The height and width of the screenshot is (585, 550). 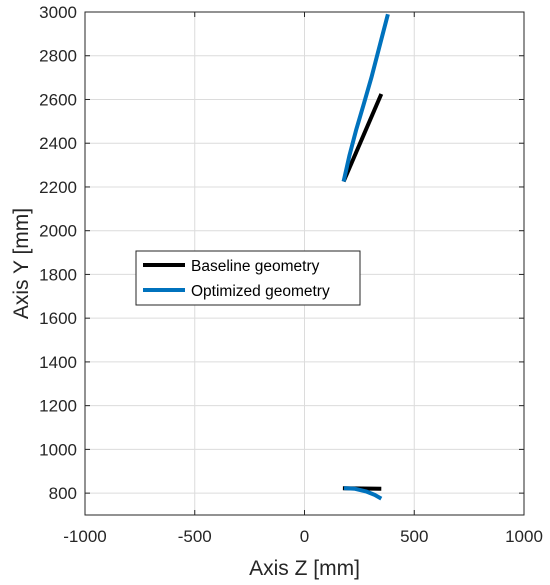 What do you see at coordinates (365, 257) in the screenshot?
I see `series-group` at bounding box center [365, 257].